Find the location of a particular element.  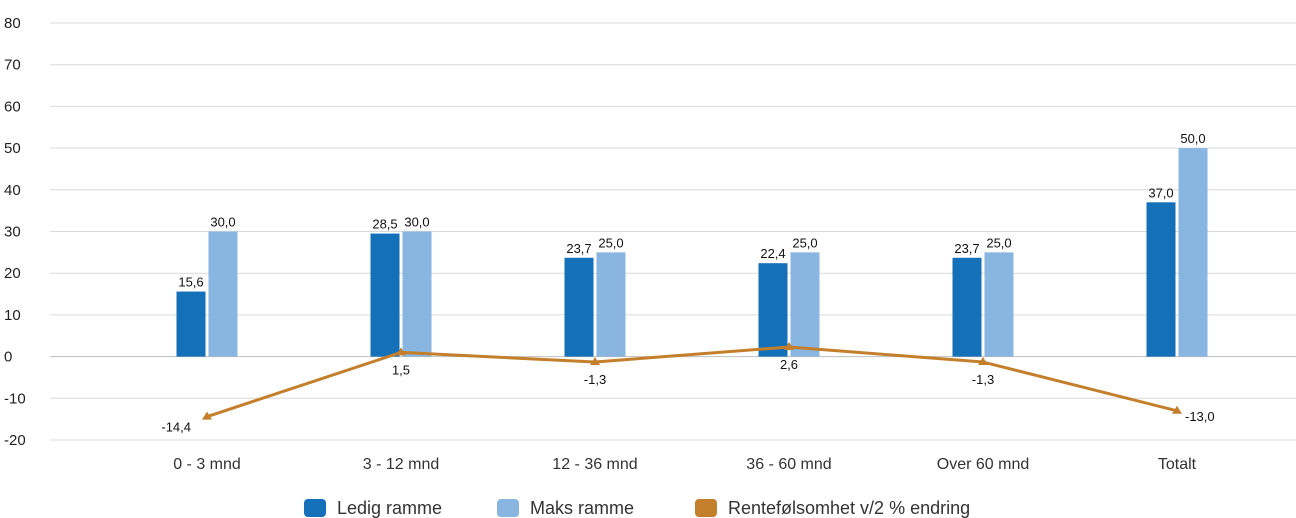

x-tick-label: 0 - 3 mnd is located at coordinates (207, 464).